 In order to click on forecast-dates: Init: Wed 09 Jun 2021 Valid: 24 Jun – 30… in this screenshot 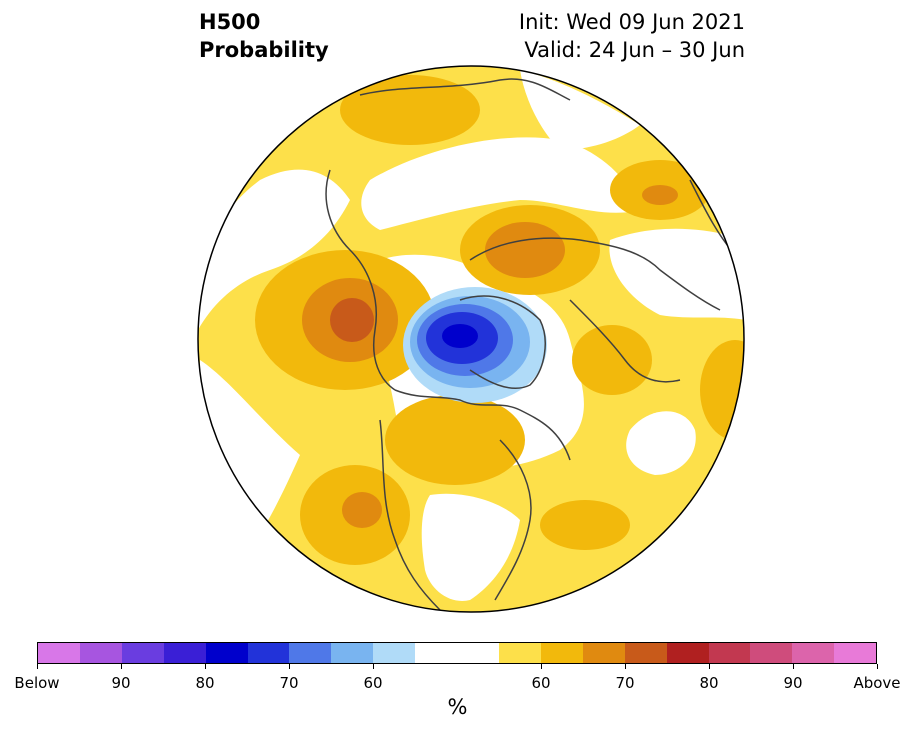, I will do `click(632, 36)`.